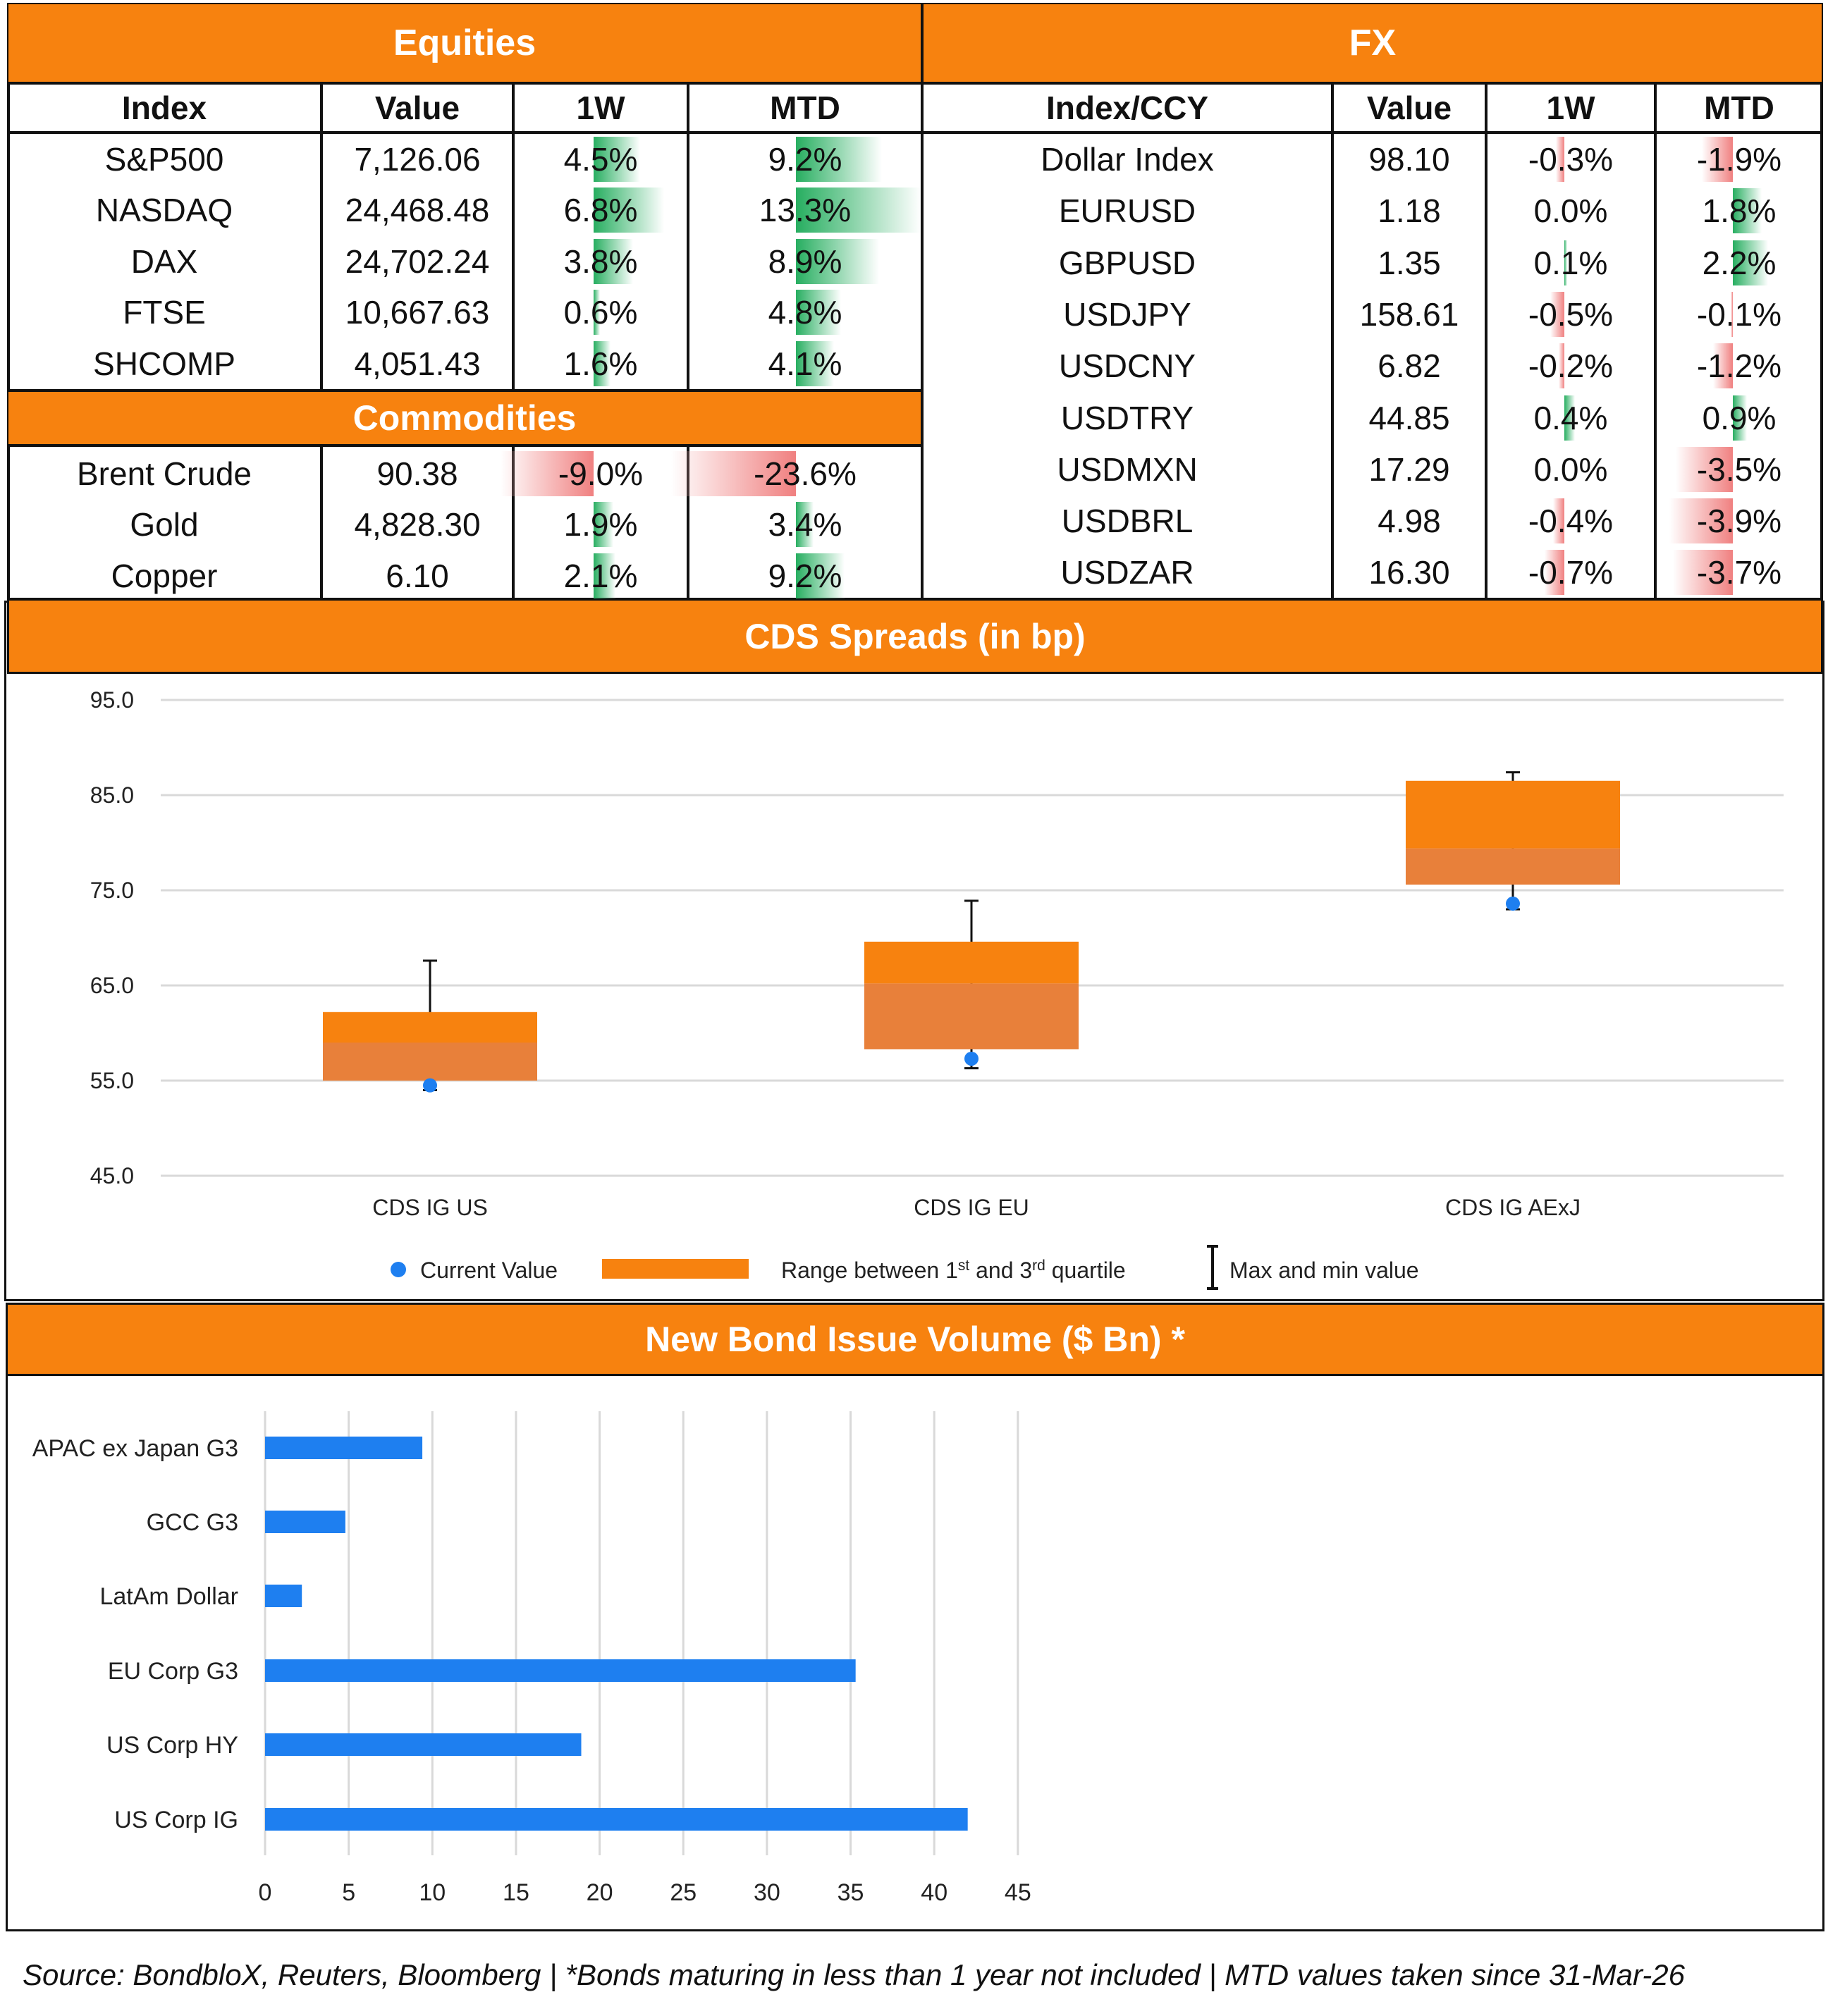  Describe the element at coordinates (464, 418) in the screenshot. I see `commodities-title: Commodities` at that location.